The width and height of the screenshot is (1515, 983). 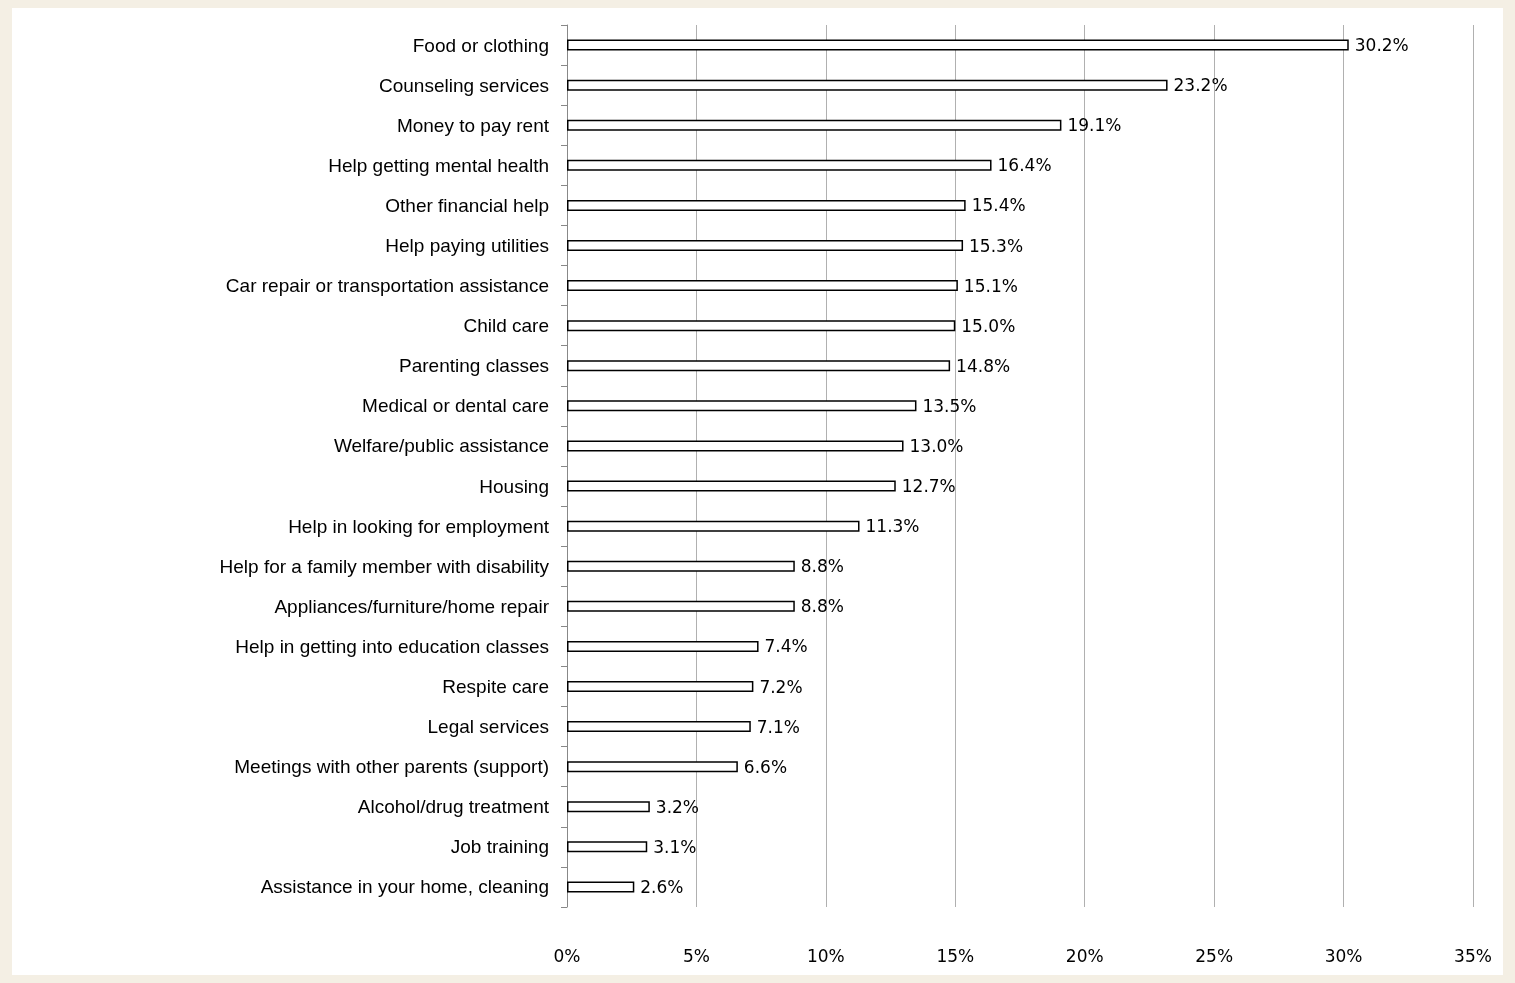 What do you see at coordinates (1381, 45) in the screenshot?
I see `data-label: 30.2%` at bounding box center [1381, 45].